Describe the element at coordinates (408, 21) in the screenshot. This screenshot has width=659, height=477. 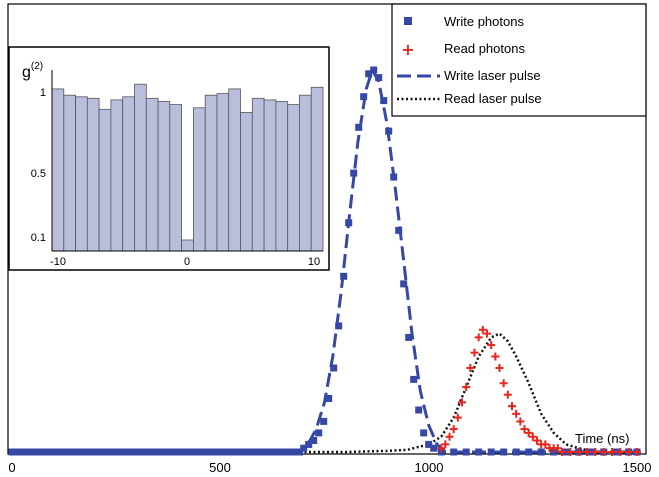
I see `legend-marker-write-photons` at that location.